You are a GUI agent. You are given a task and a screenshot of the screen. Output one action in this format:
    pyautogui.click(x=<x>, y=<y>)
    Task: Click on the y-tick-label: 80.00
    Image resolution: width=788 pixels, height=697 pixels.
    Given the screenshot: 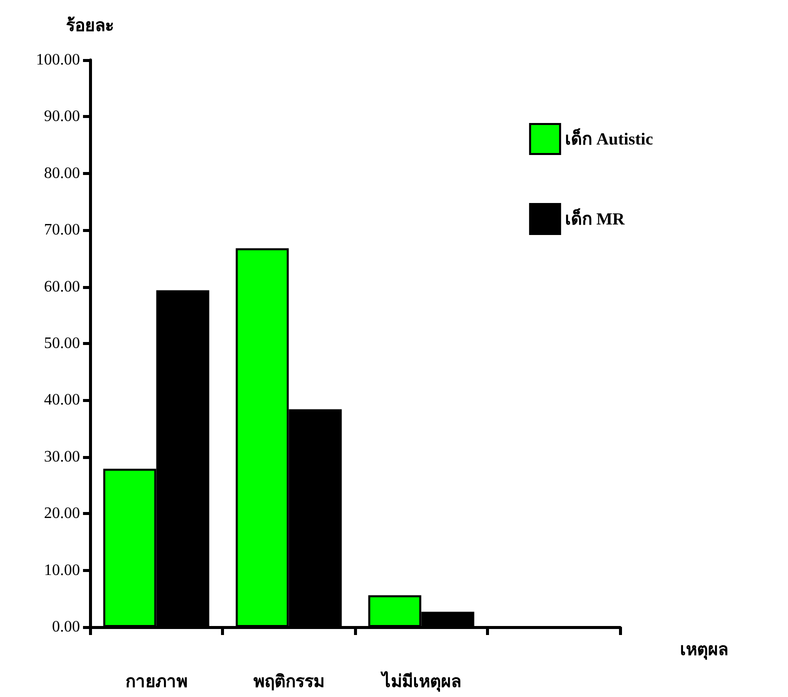 What is the action you would take?
    pyautogui.click(x=62, y=173)
    